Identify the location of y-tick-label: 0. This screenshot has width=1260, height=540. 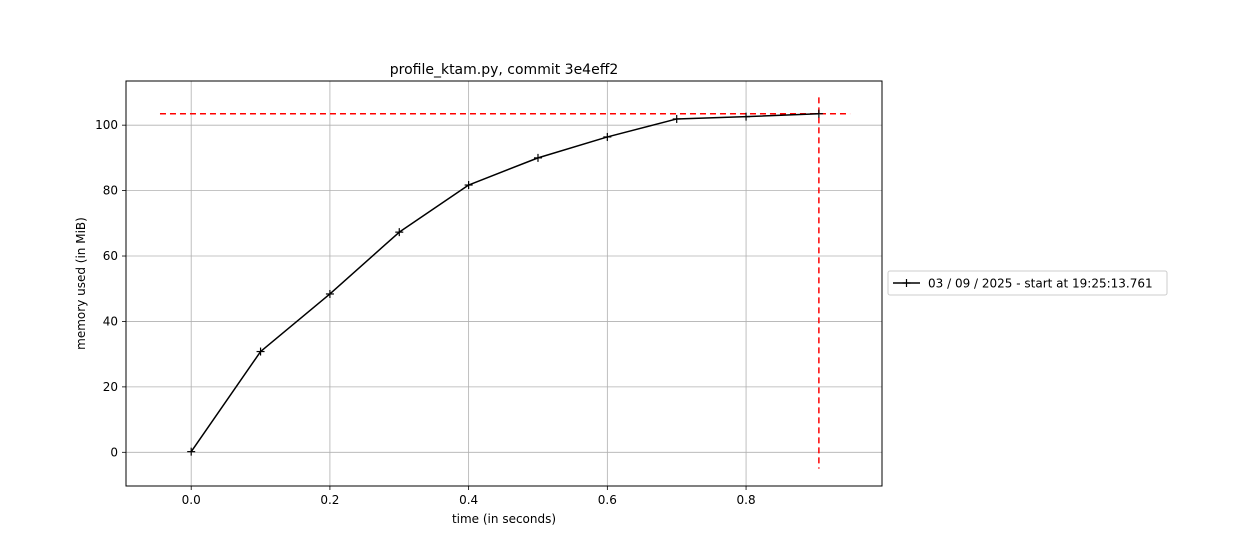
(114, 452).